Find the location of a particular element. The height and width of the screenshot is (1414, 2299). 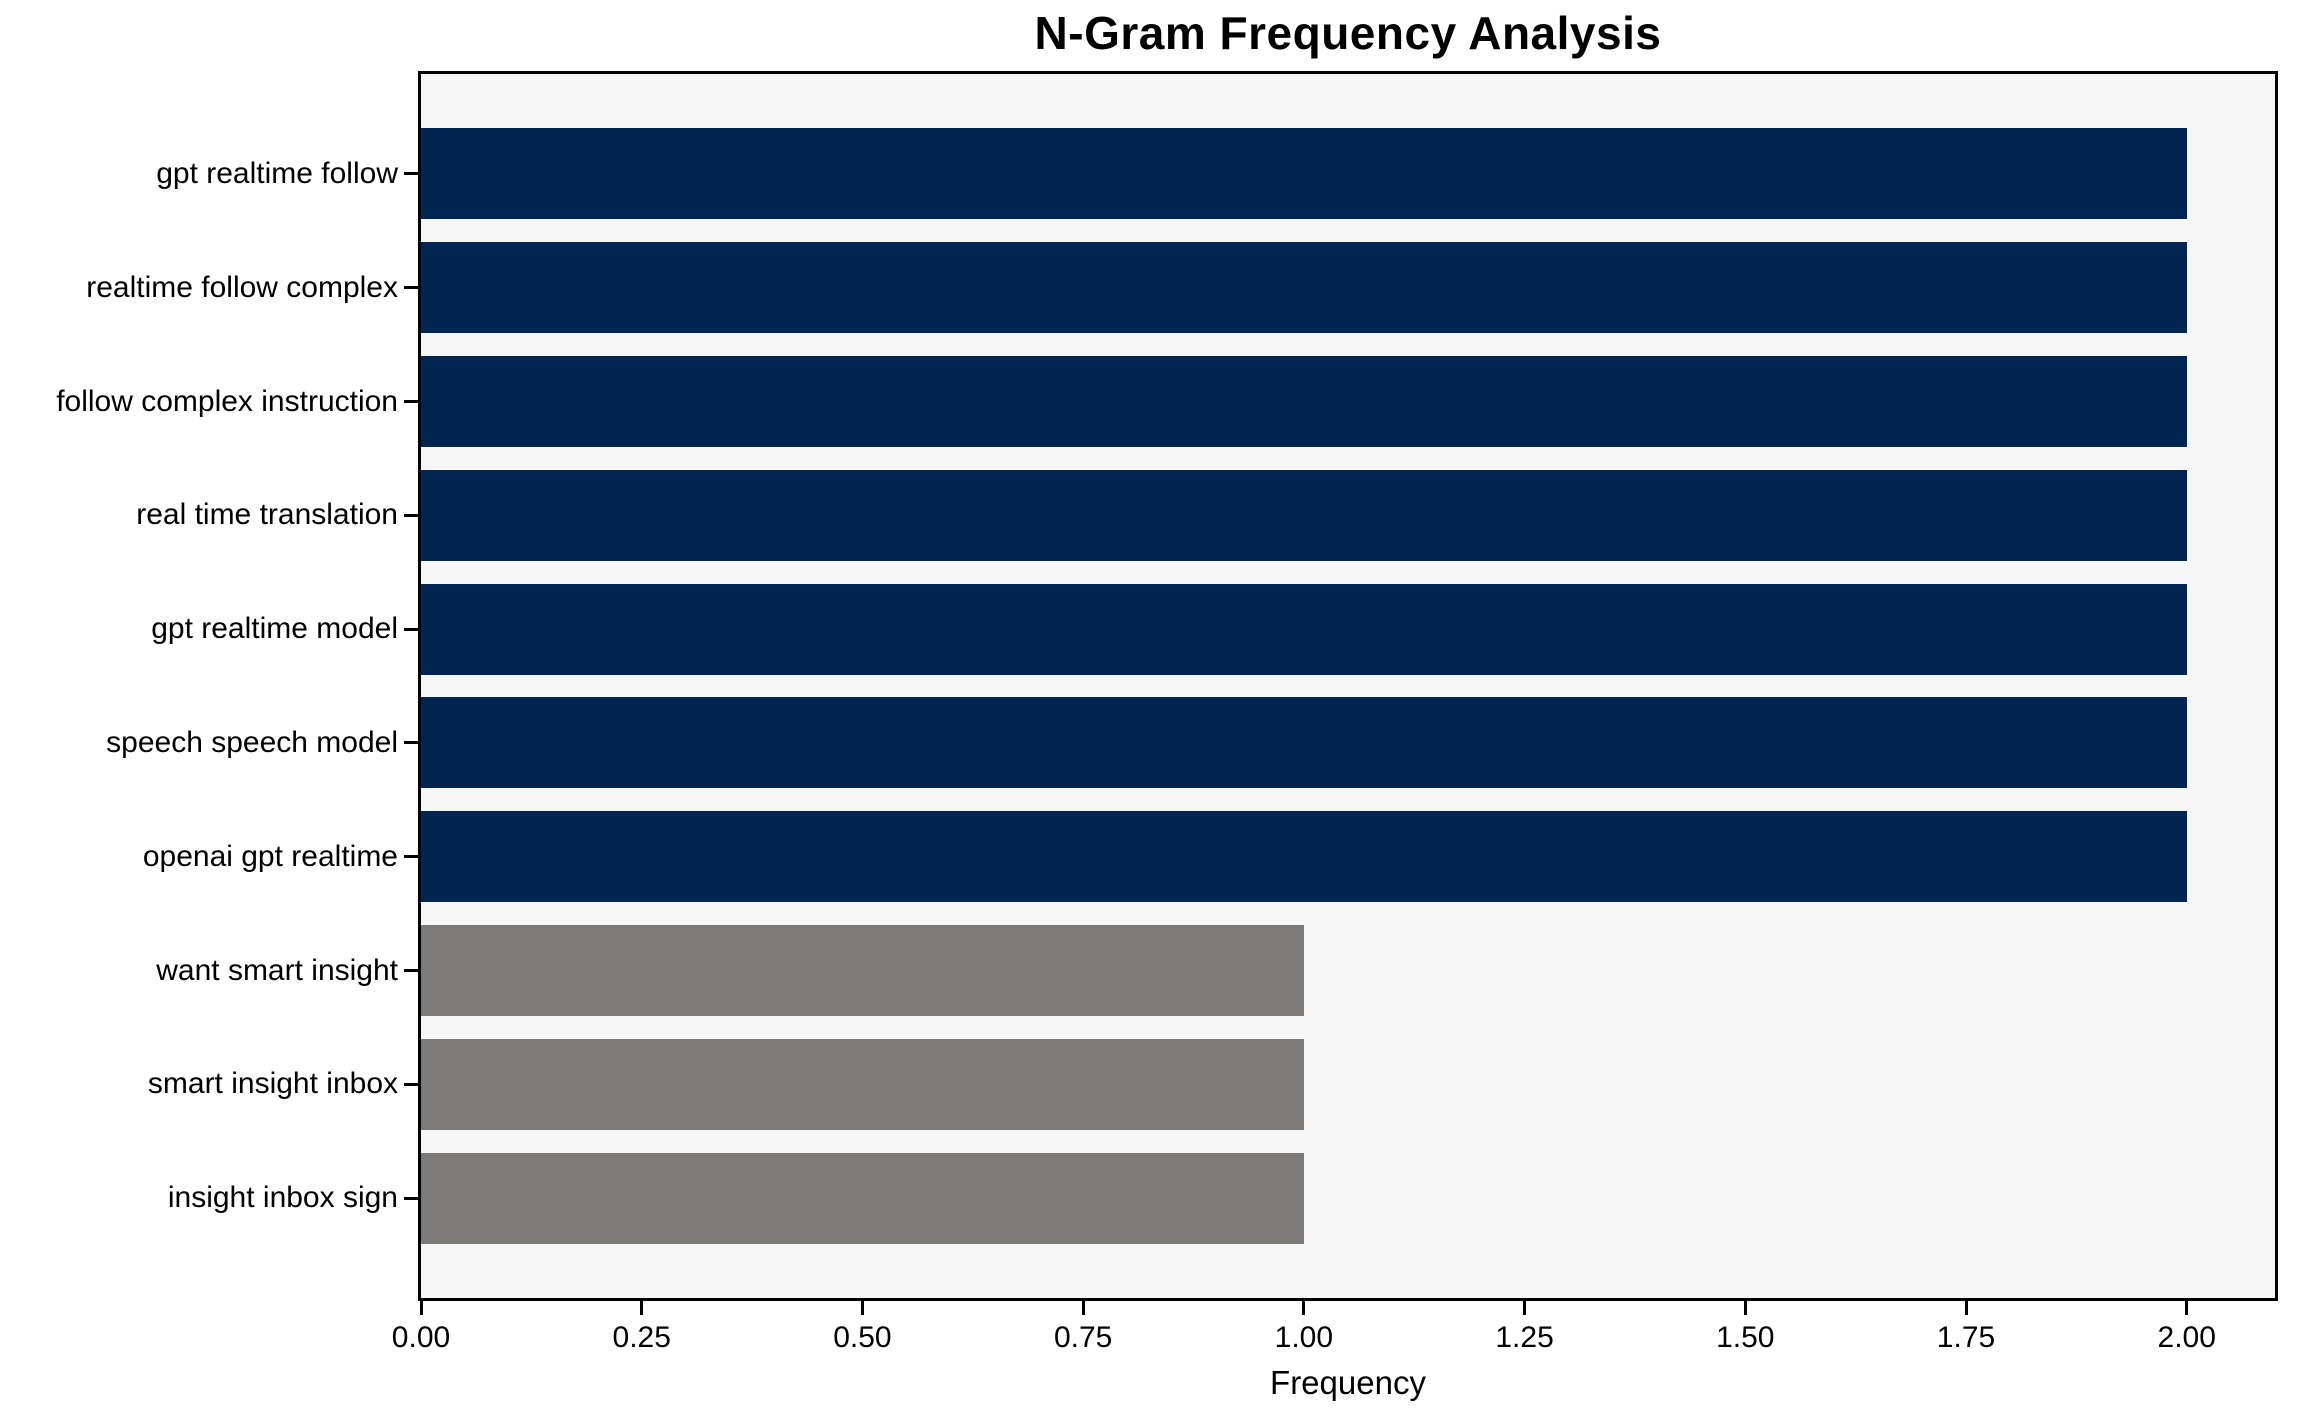

chart-title: N-Gram Frequency Analysis is located at coordinates (1348, 33).